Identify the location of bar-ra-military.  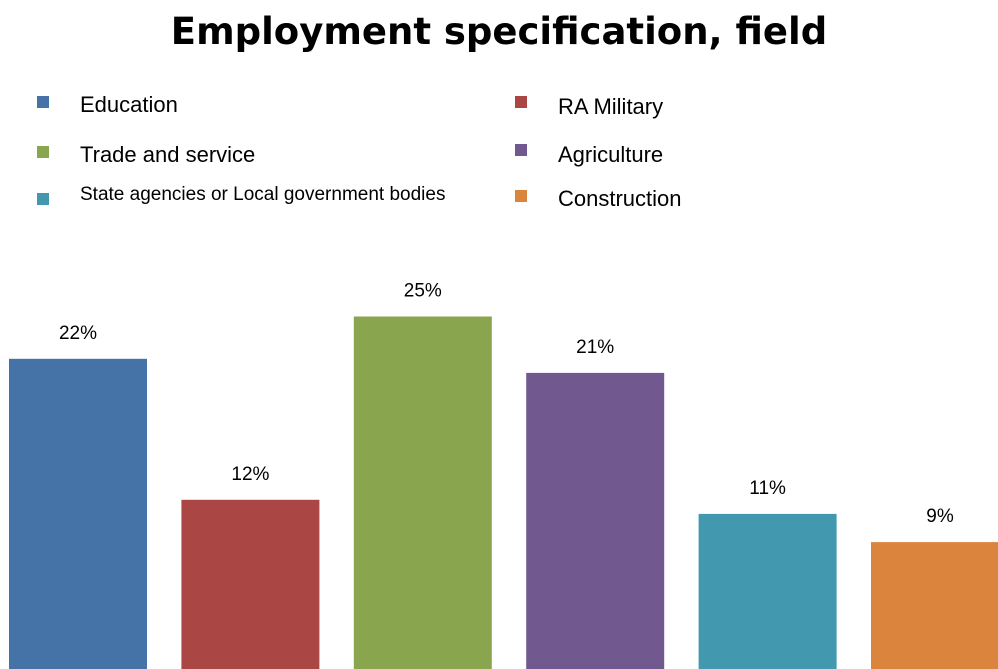
(250, 584).